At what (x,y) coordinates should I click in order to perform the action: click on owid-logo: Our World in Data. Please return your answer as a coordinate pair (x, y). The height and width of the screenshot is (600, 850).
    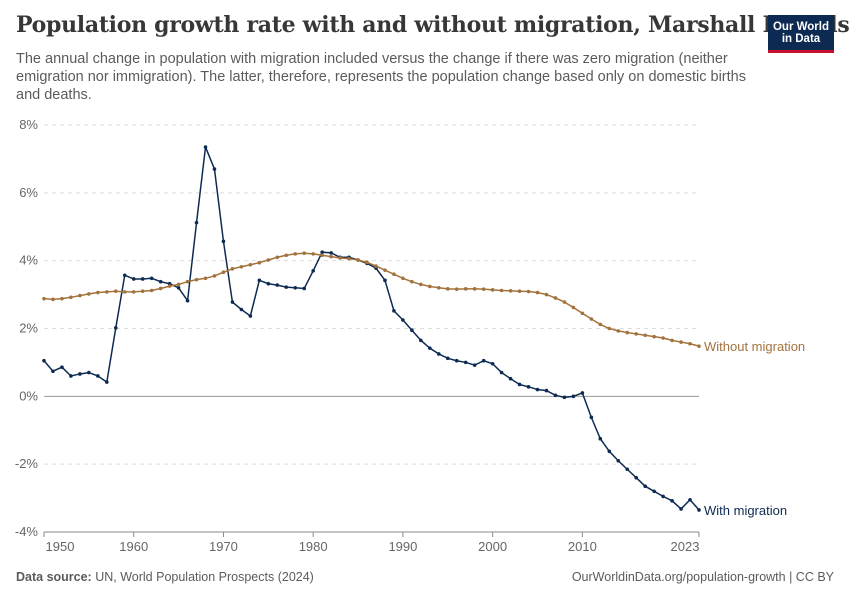
    Looking at the image, I should click on (801, 34).